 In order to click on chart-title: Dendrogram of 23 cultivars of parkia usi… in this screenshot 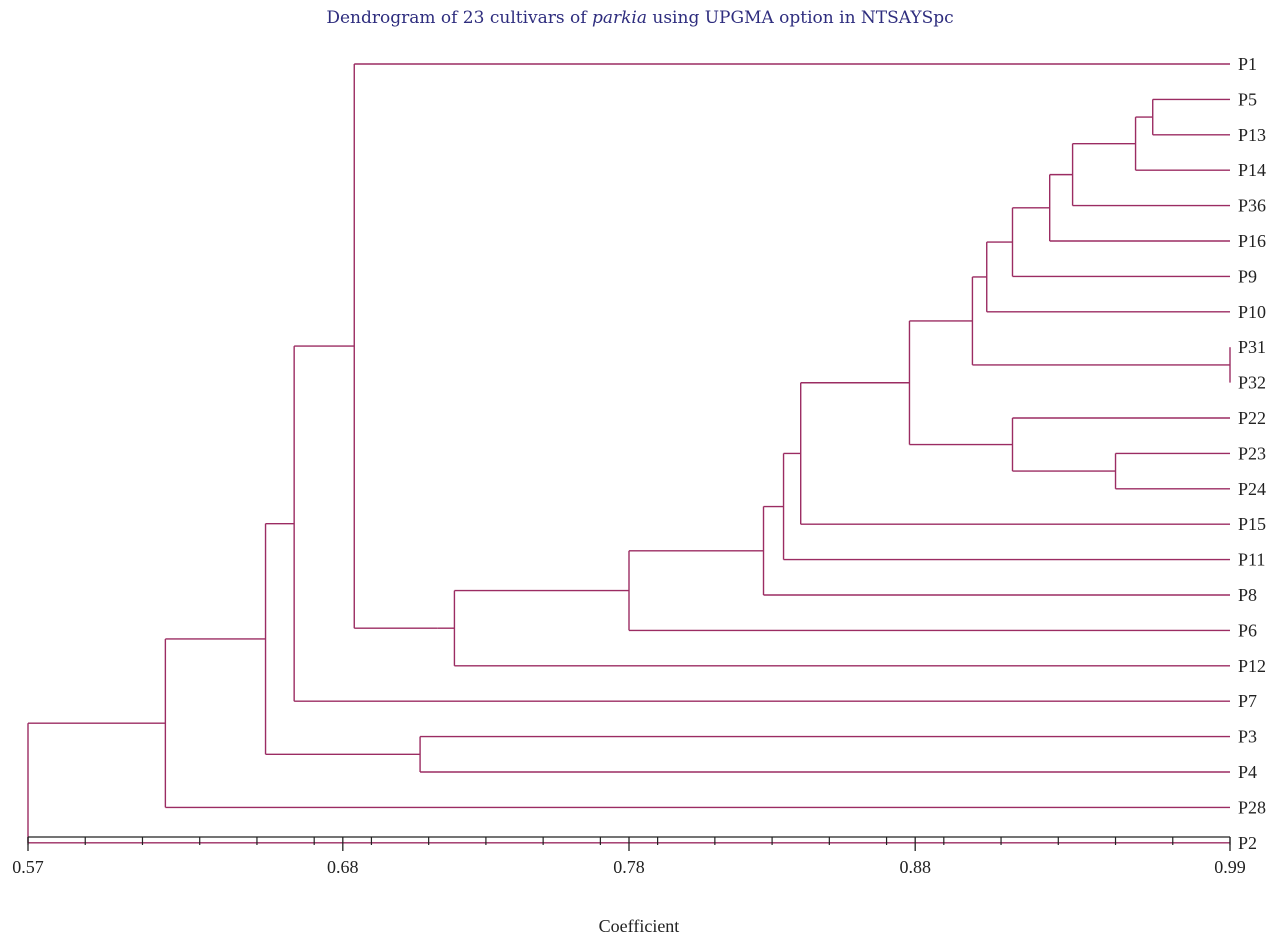, I will do `click(640, 18)`.